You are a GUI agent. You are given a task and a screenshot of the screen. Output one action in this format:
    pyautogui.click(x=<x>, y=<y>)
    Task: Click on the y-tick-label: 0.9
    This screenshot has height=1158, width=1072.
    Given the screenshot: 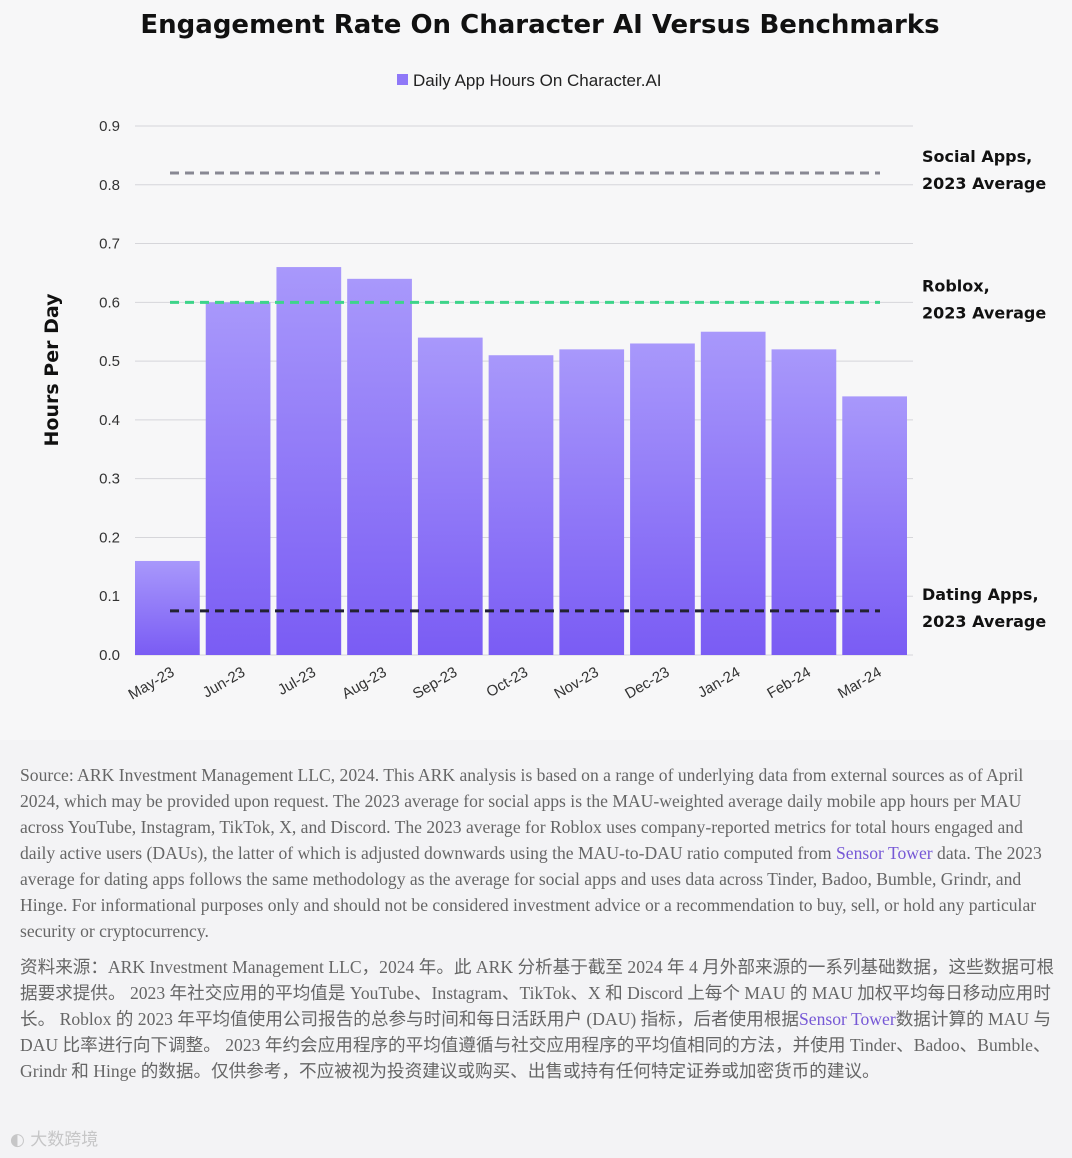 What is the action you would take?
    pyautogui.click(x=109, y=126)
    